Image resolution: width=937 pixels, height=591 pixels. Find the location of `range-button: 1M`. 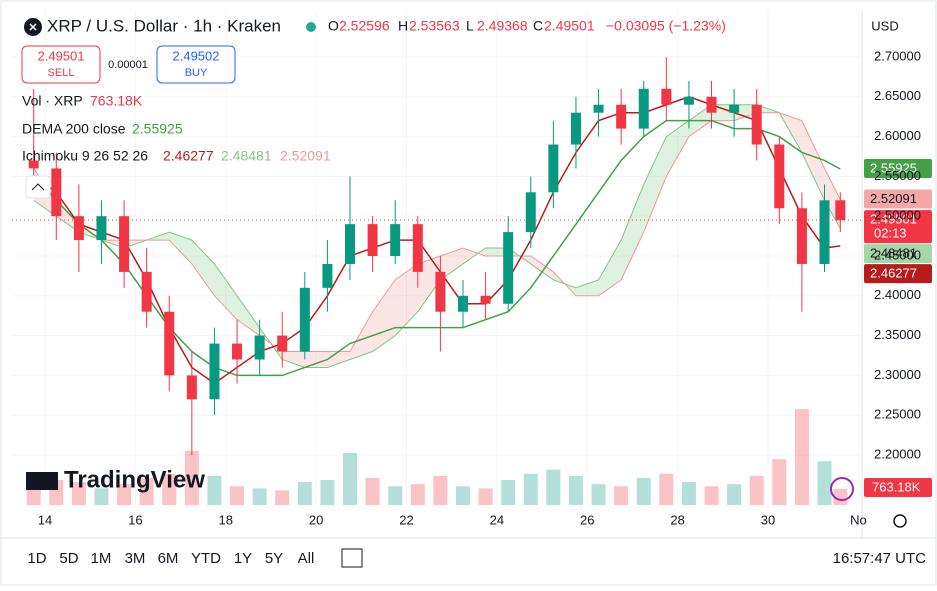

range-button: 1M is located at coordinates (101, 558).